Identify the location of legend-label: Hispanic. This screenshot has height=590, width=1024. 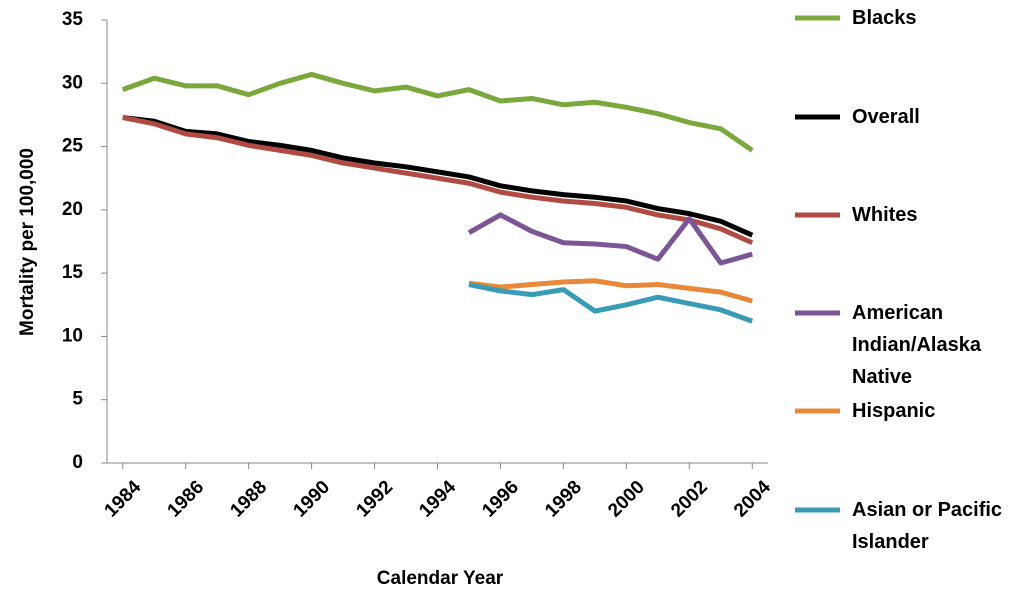
(894, 411).